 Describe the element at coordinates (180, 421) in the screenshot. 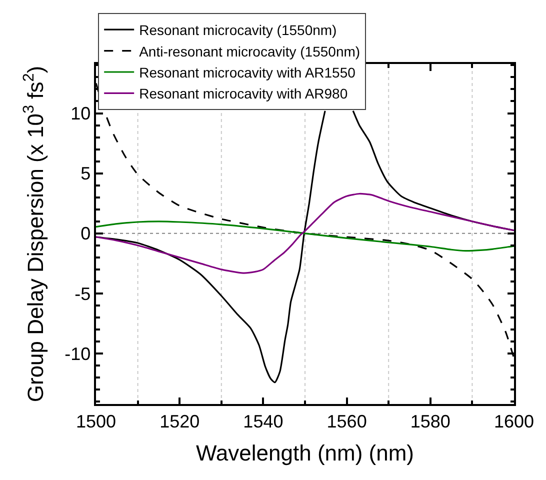

I see `x-tick-label: 1520` at that location.